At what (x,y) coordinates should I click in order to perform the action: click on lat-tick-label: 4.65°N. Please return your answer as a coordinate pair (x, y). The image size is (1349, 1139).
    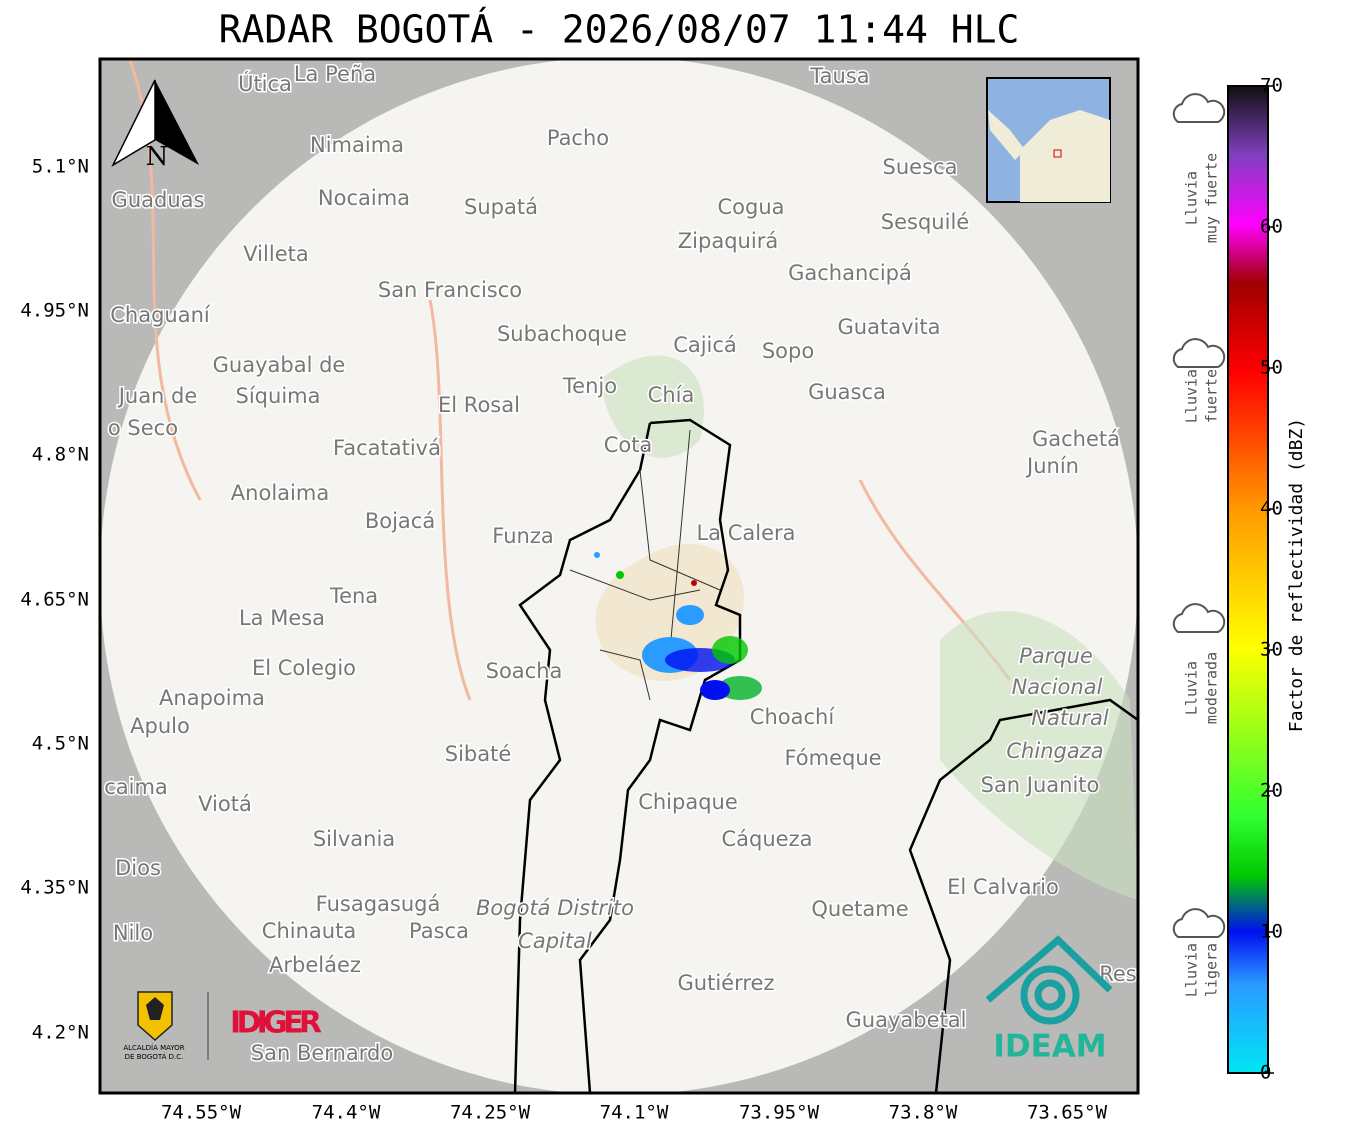
    Looking at the image, I should click on (54, 600).